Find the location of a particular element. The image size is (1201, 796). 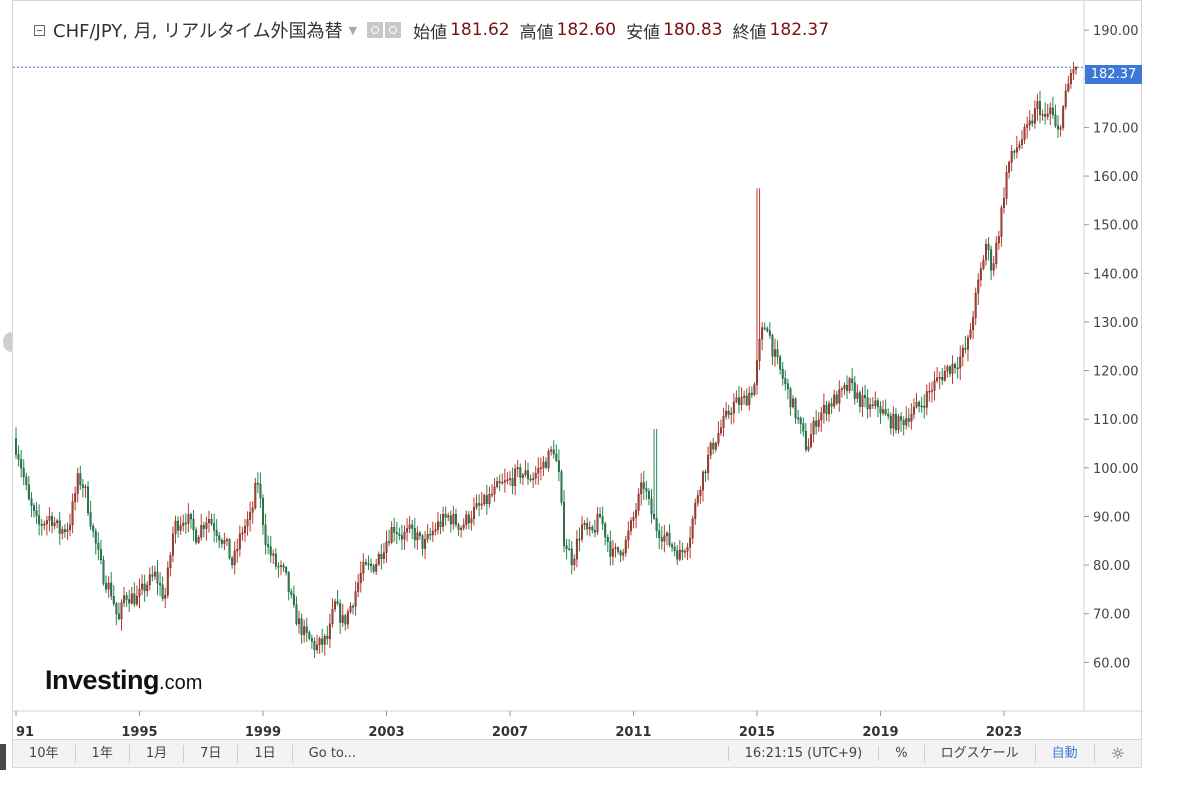

percent-toggle: % is located at coordinates (902, 753).